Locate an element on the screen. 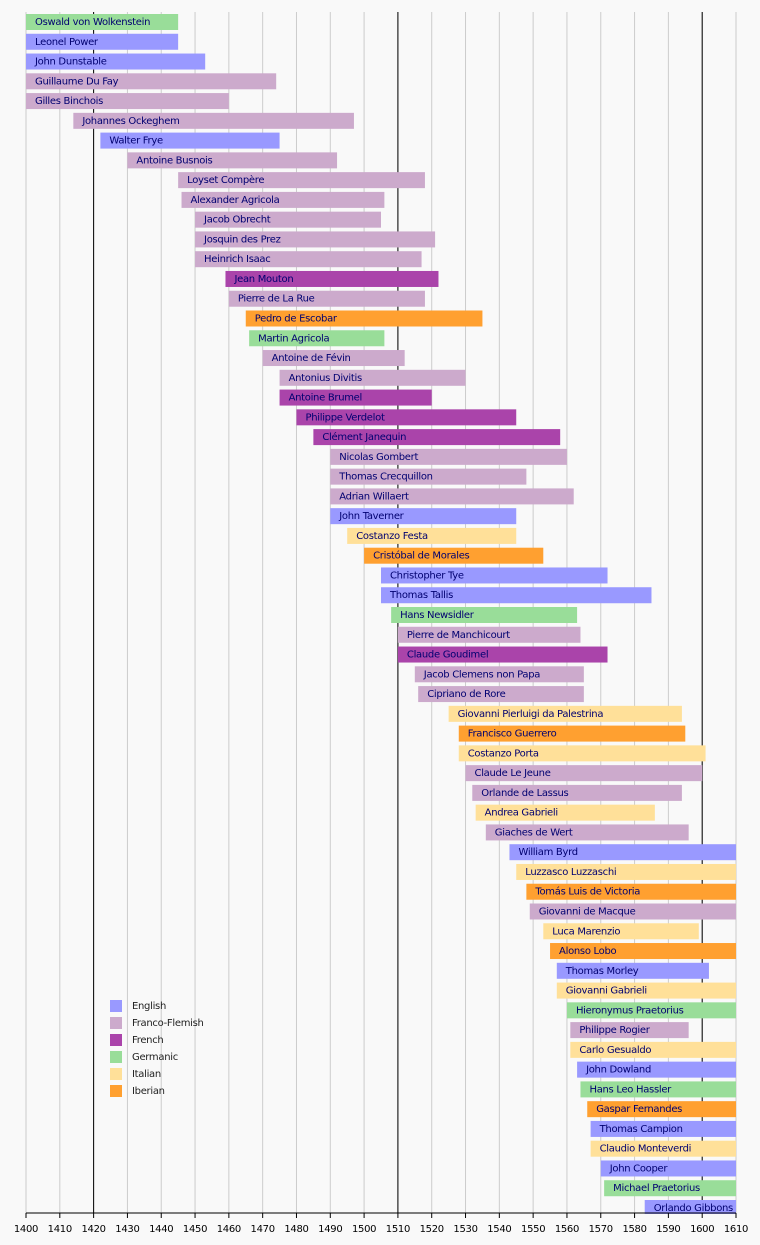 Image resolution: width=760 pixels, height=1245 pixels. bar-label: Orlande de Lassus is located at coordinates (524, 793).